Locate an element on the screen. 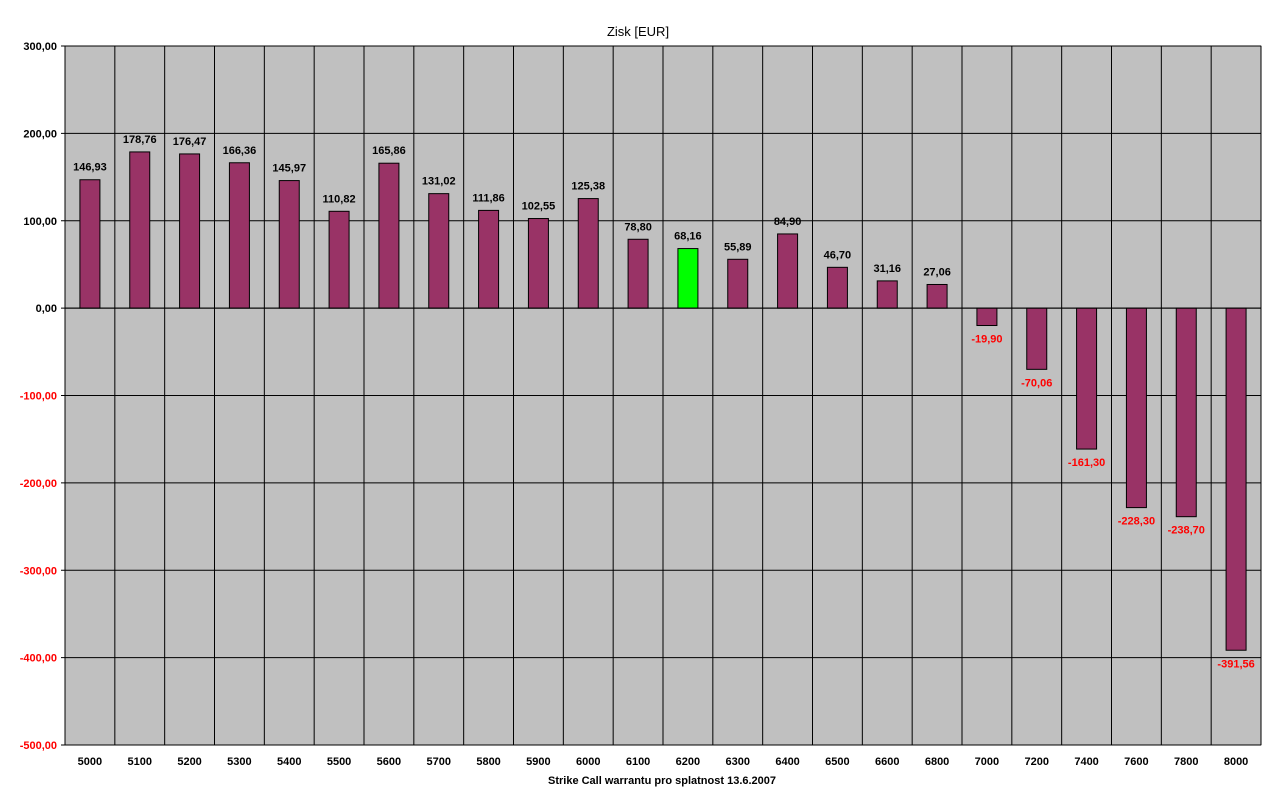  data-label: 110,82 is located at coordinates (339, 199).